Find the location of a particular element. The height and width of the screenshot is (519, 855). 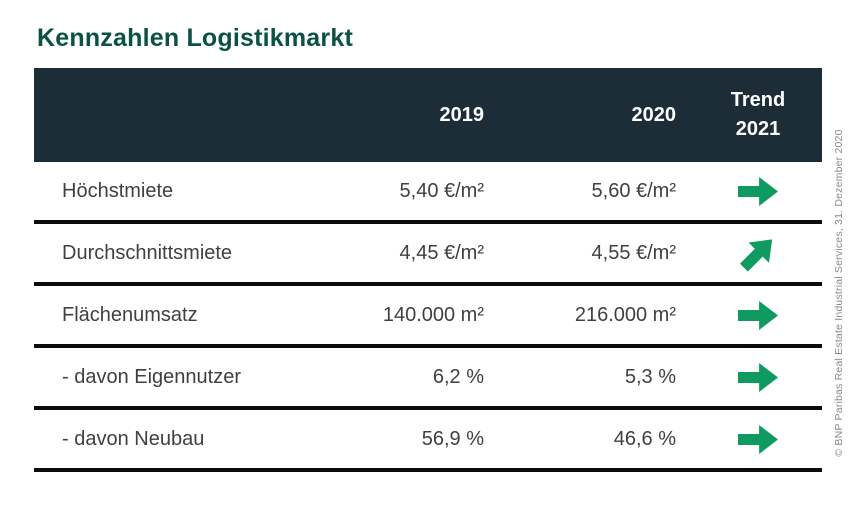

trend-up-right-arrow-icon is located at coordinates (756, 255).